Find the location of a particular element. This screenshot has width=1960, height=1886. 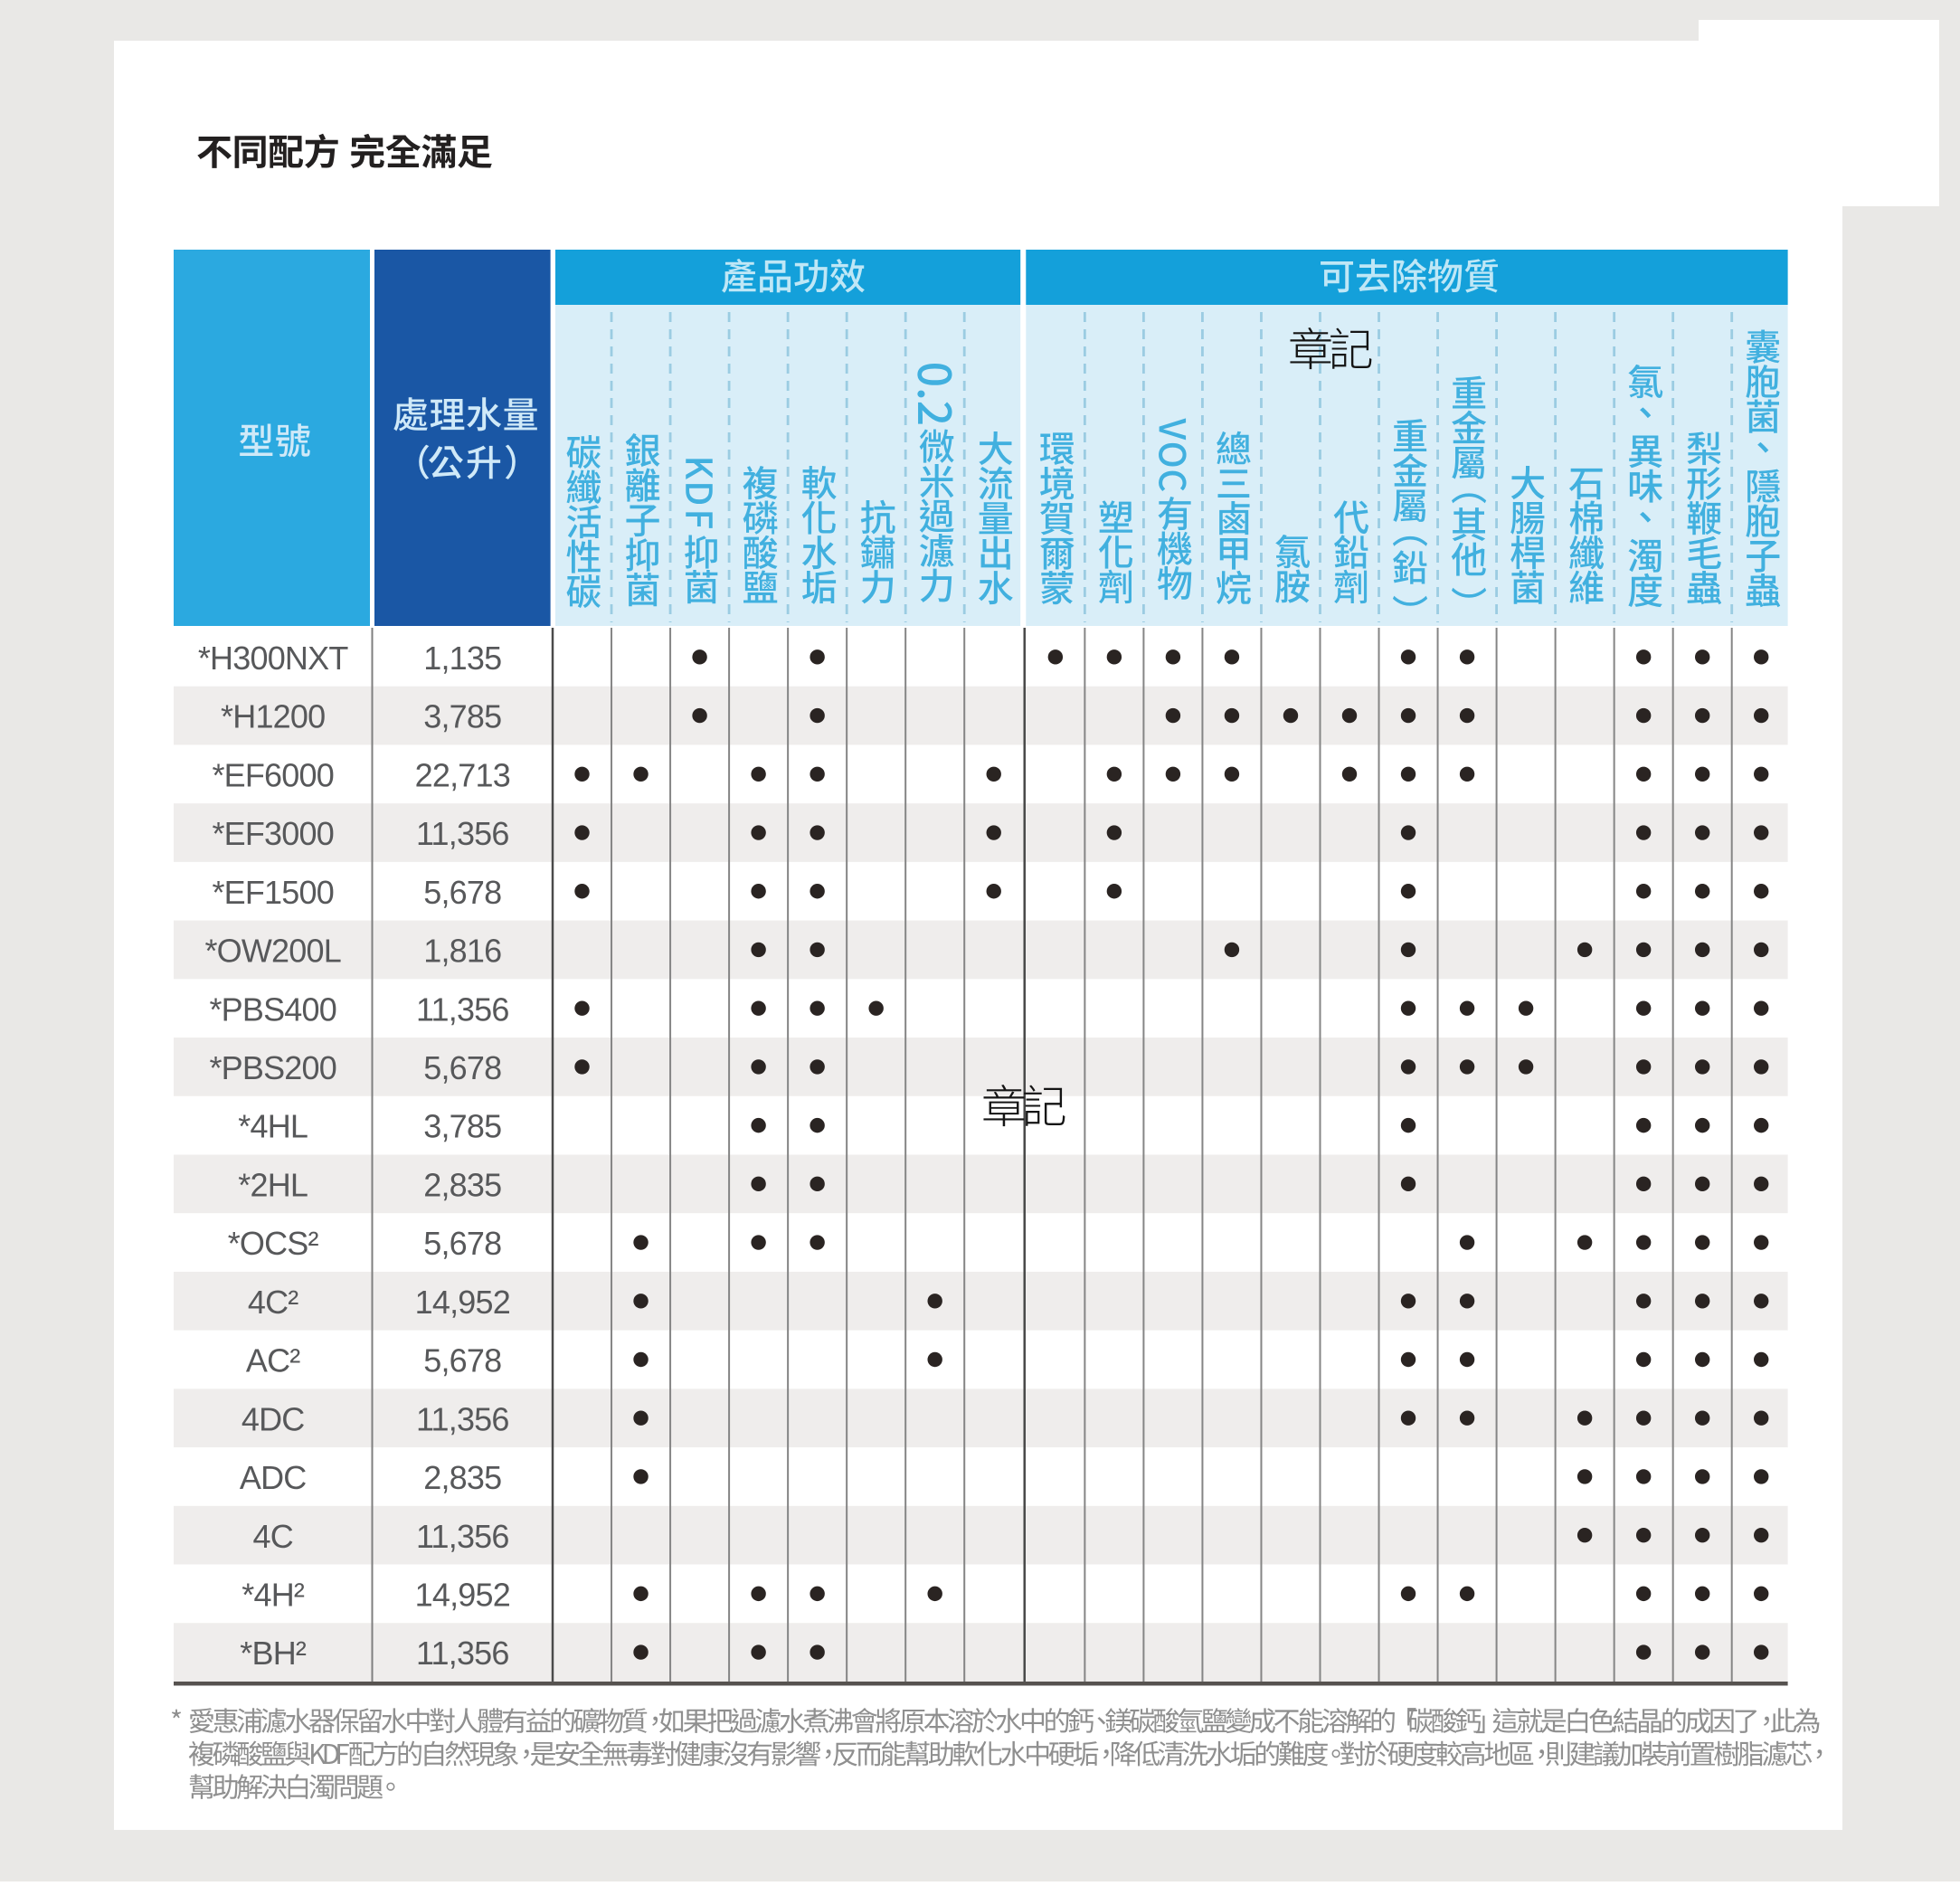

svg-text: 4C² is located at coordinates (273, 1302).